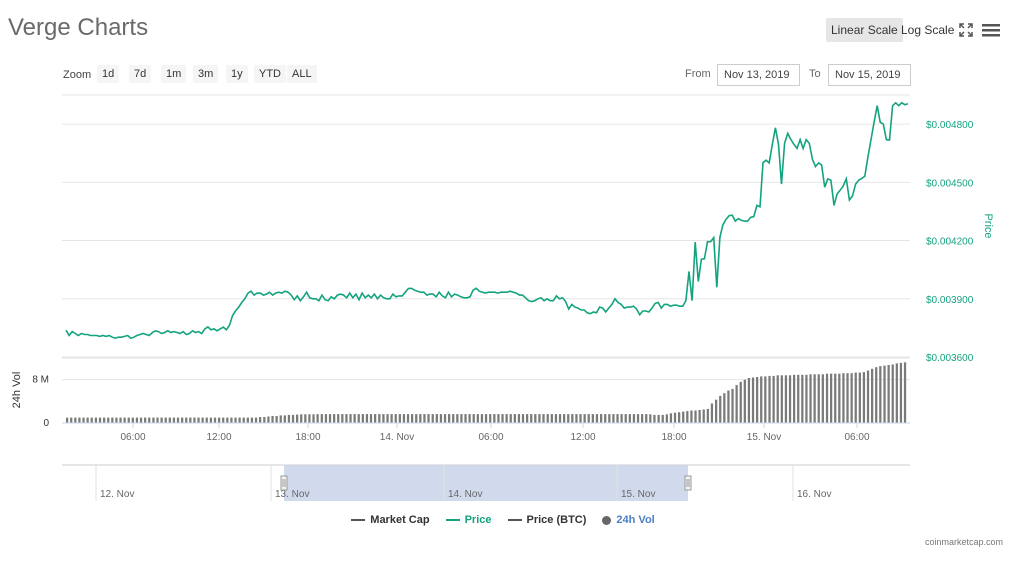 The image size is (1024, 564). I want to click on navigator-selection, so click(486, 483).